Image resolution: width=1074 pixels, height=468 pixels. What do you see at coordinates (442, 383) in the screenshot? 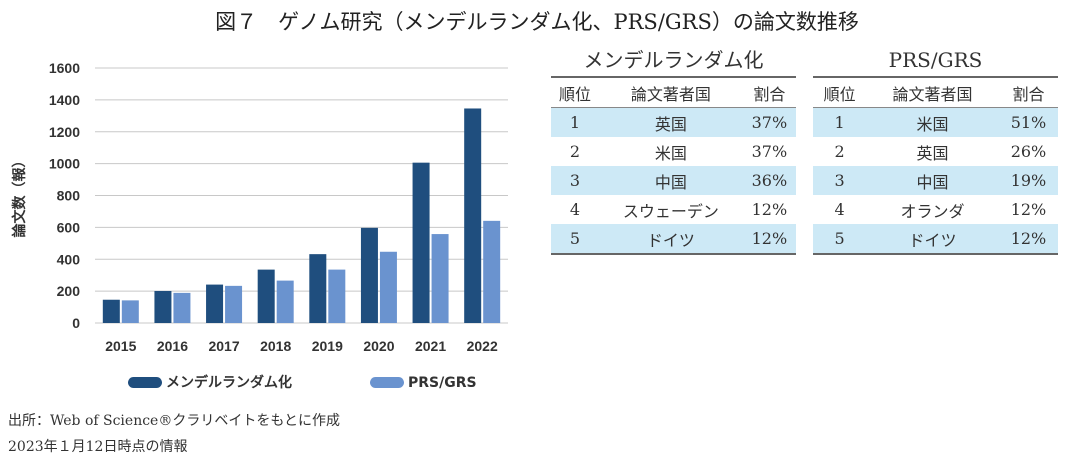
I see `legend-label: PRS/GRS` at bounding box center [442, 383].